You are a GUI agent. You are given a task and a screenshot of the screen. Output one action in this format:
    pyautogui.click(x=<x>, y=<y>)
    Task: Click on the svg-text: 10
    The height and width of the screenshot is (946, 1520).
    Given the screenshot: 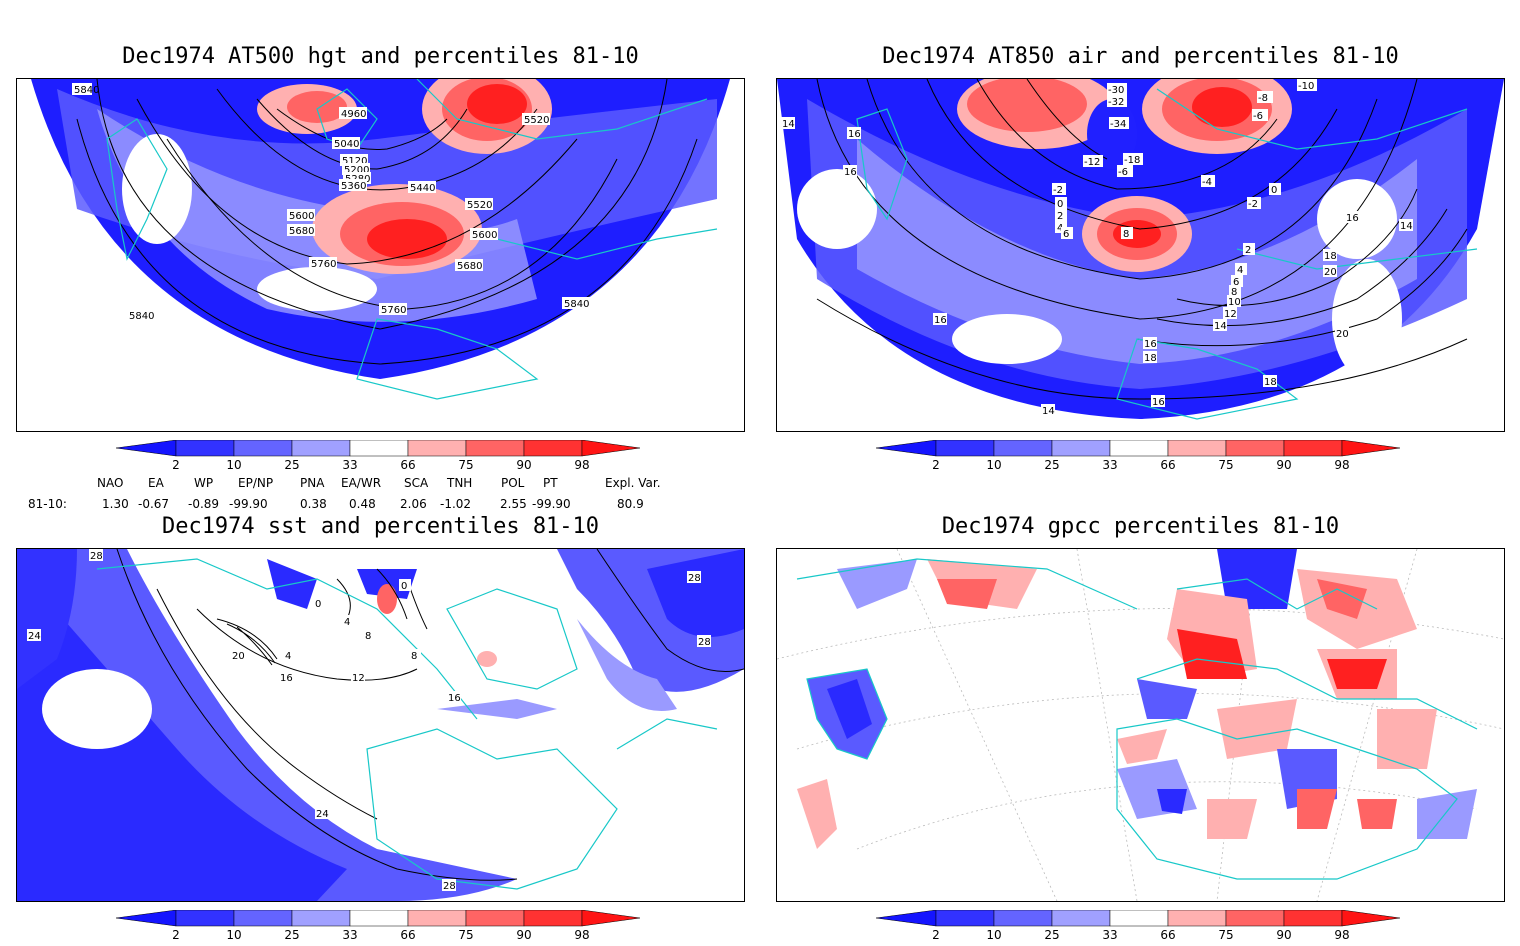 What is the action you would take?
    pyautogui.click(x=1234, y=302)
    